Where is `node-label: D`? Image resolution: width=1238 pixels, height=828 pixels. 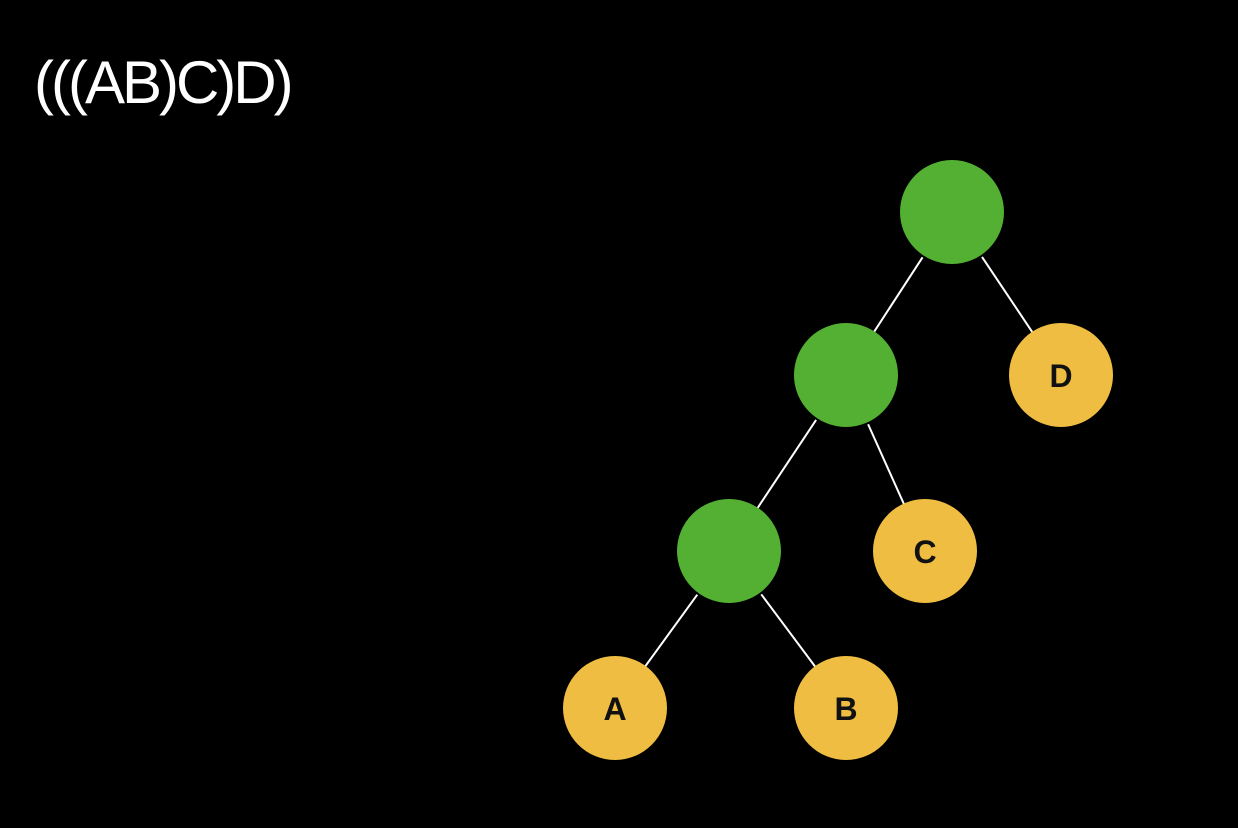
node-label: D is located at coordinates (1060, 376).